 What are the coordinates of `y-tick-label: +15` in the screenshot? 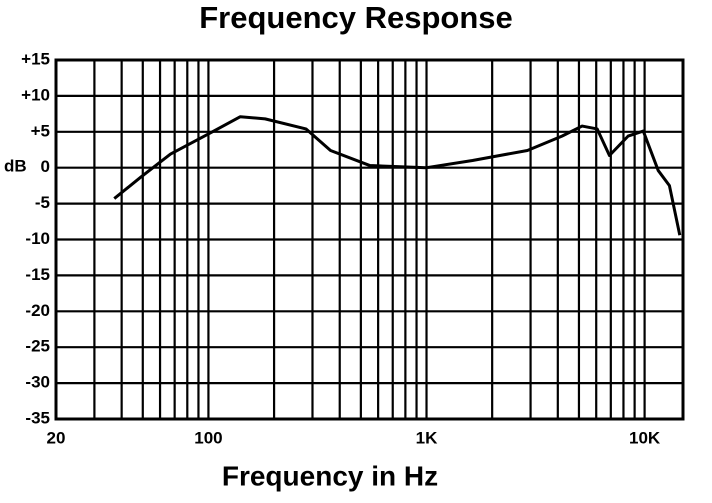 It's located at (35, 58).